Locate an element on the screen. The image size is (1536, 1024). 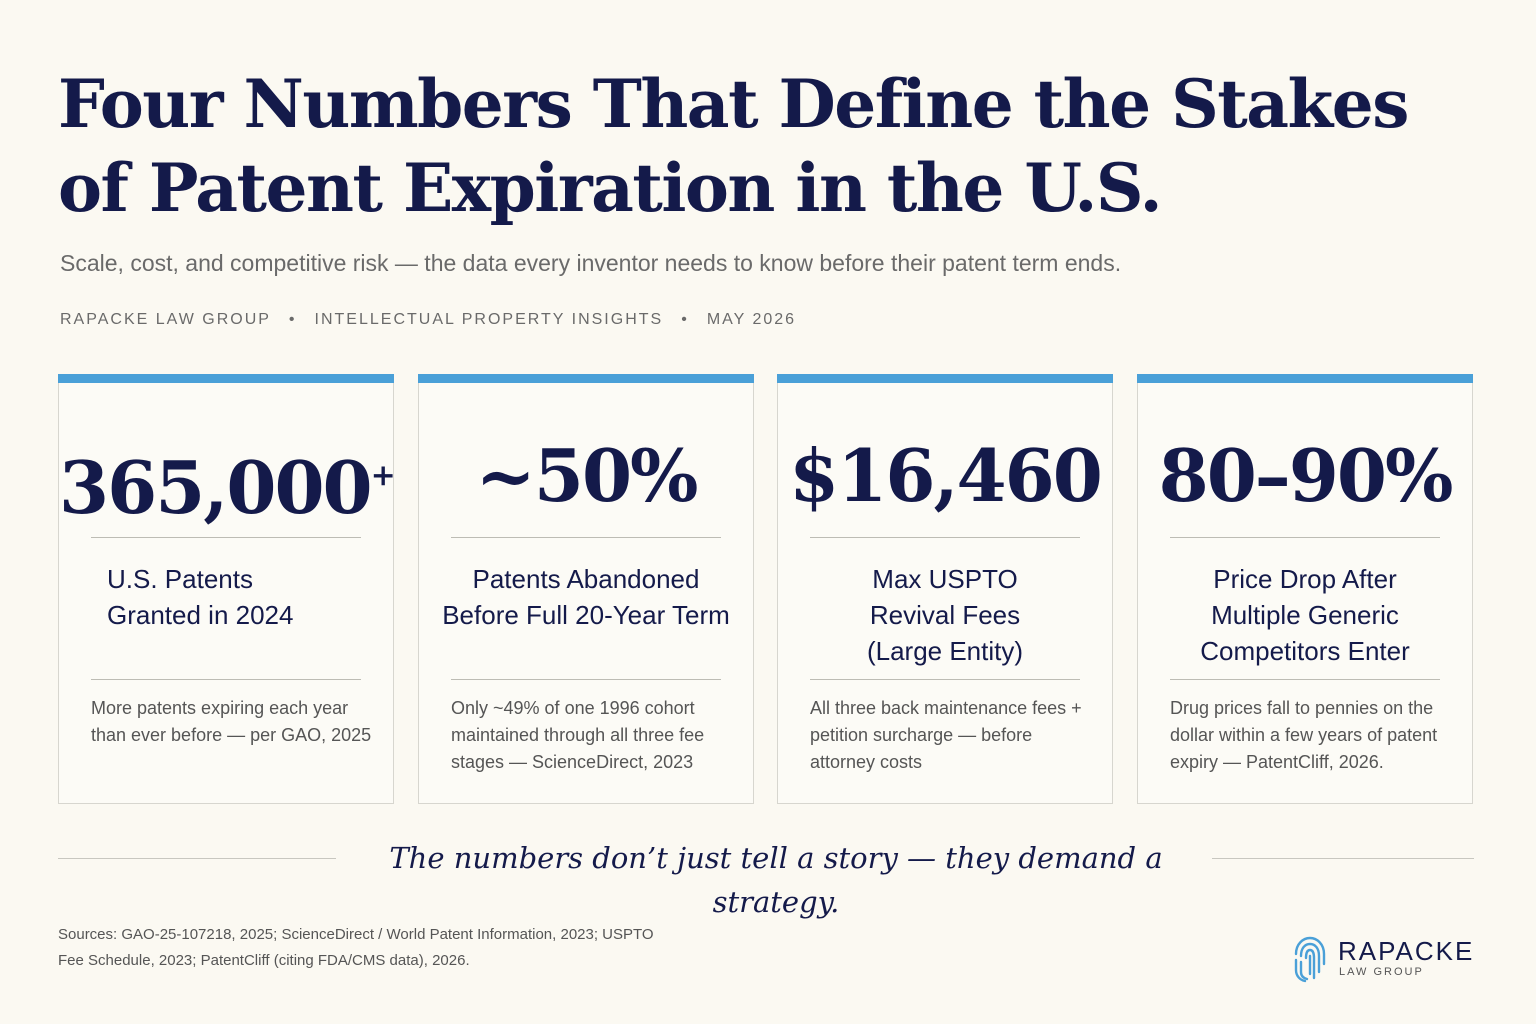
logo-name: RAPACKE is located at coordinates (1406, 951).